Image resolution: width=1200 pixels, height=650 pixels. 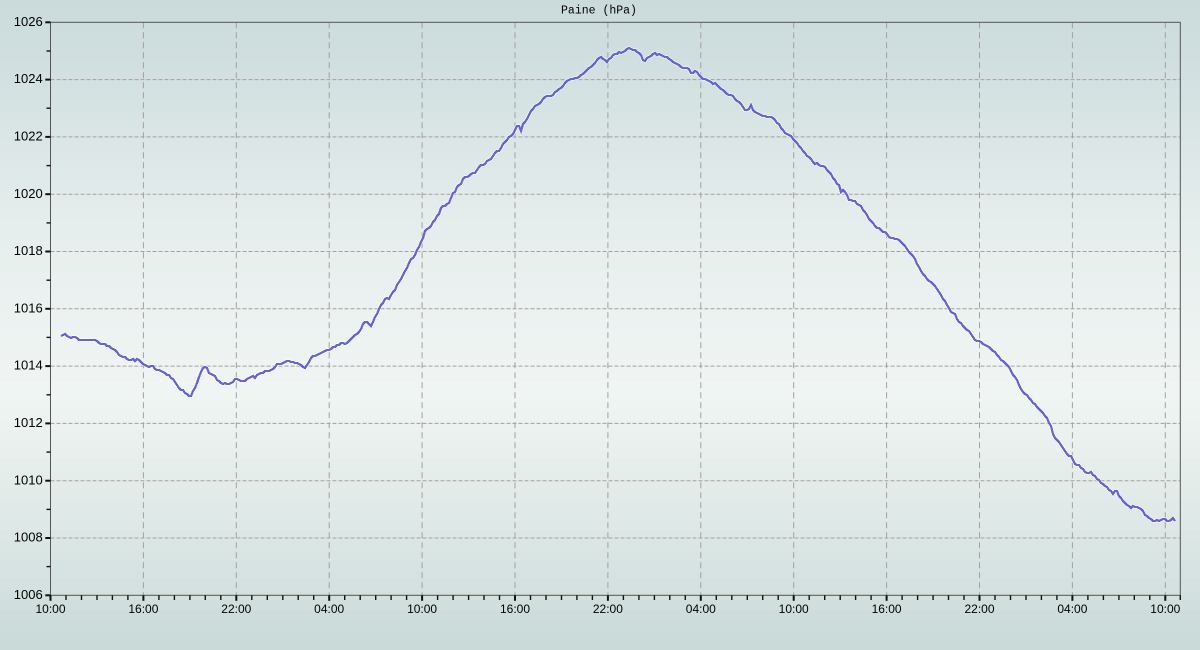 What do you see at coordinates (28, 307) in the screenshot?
I see `svg-text: 1016` at bounding box center [28, 307].